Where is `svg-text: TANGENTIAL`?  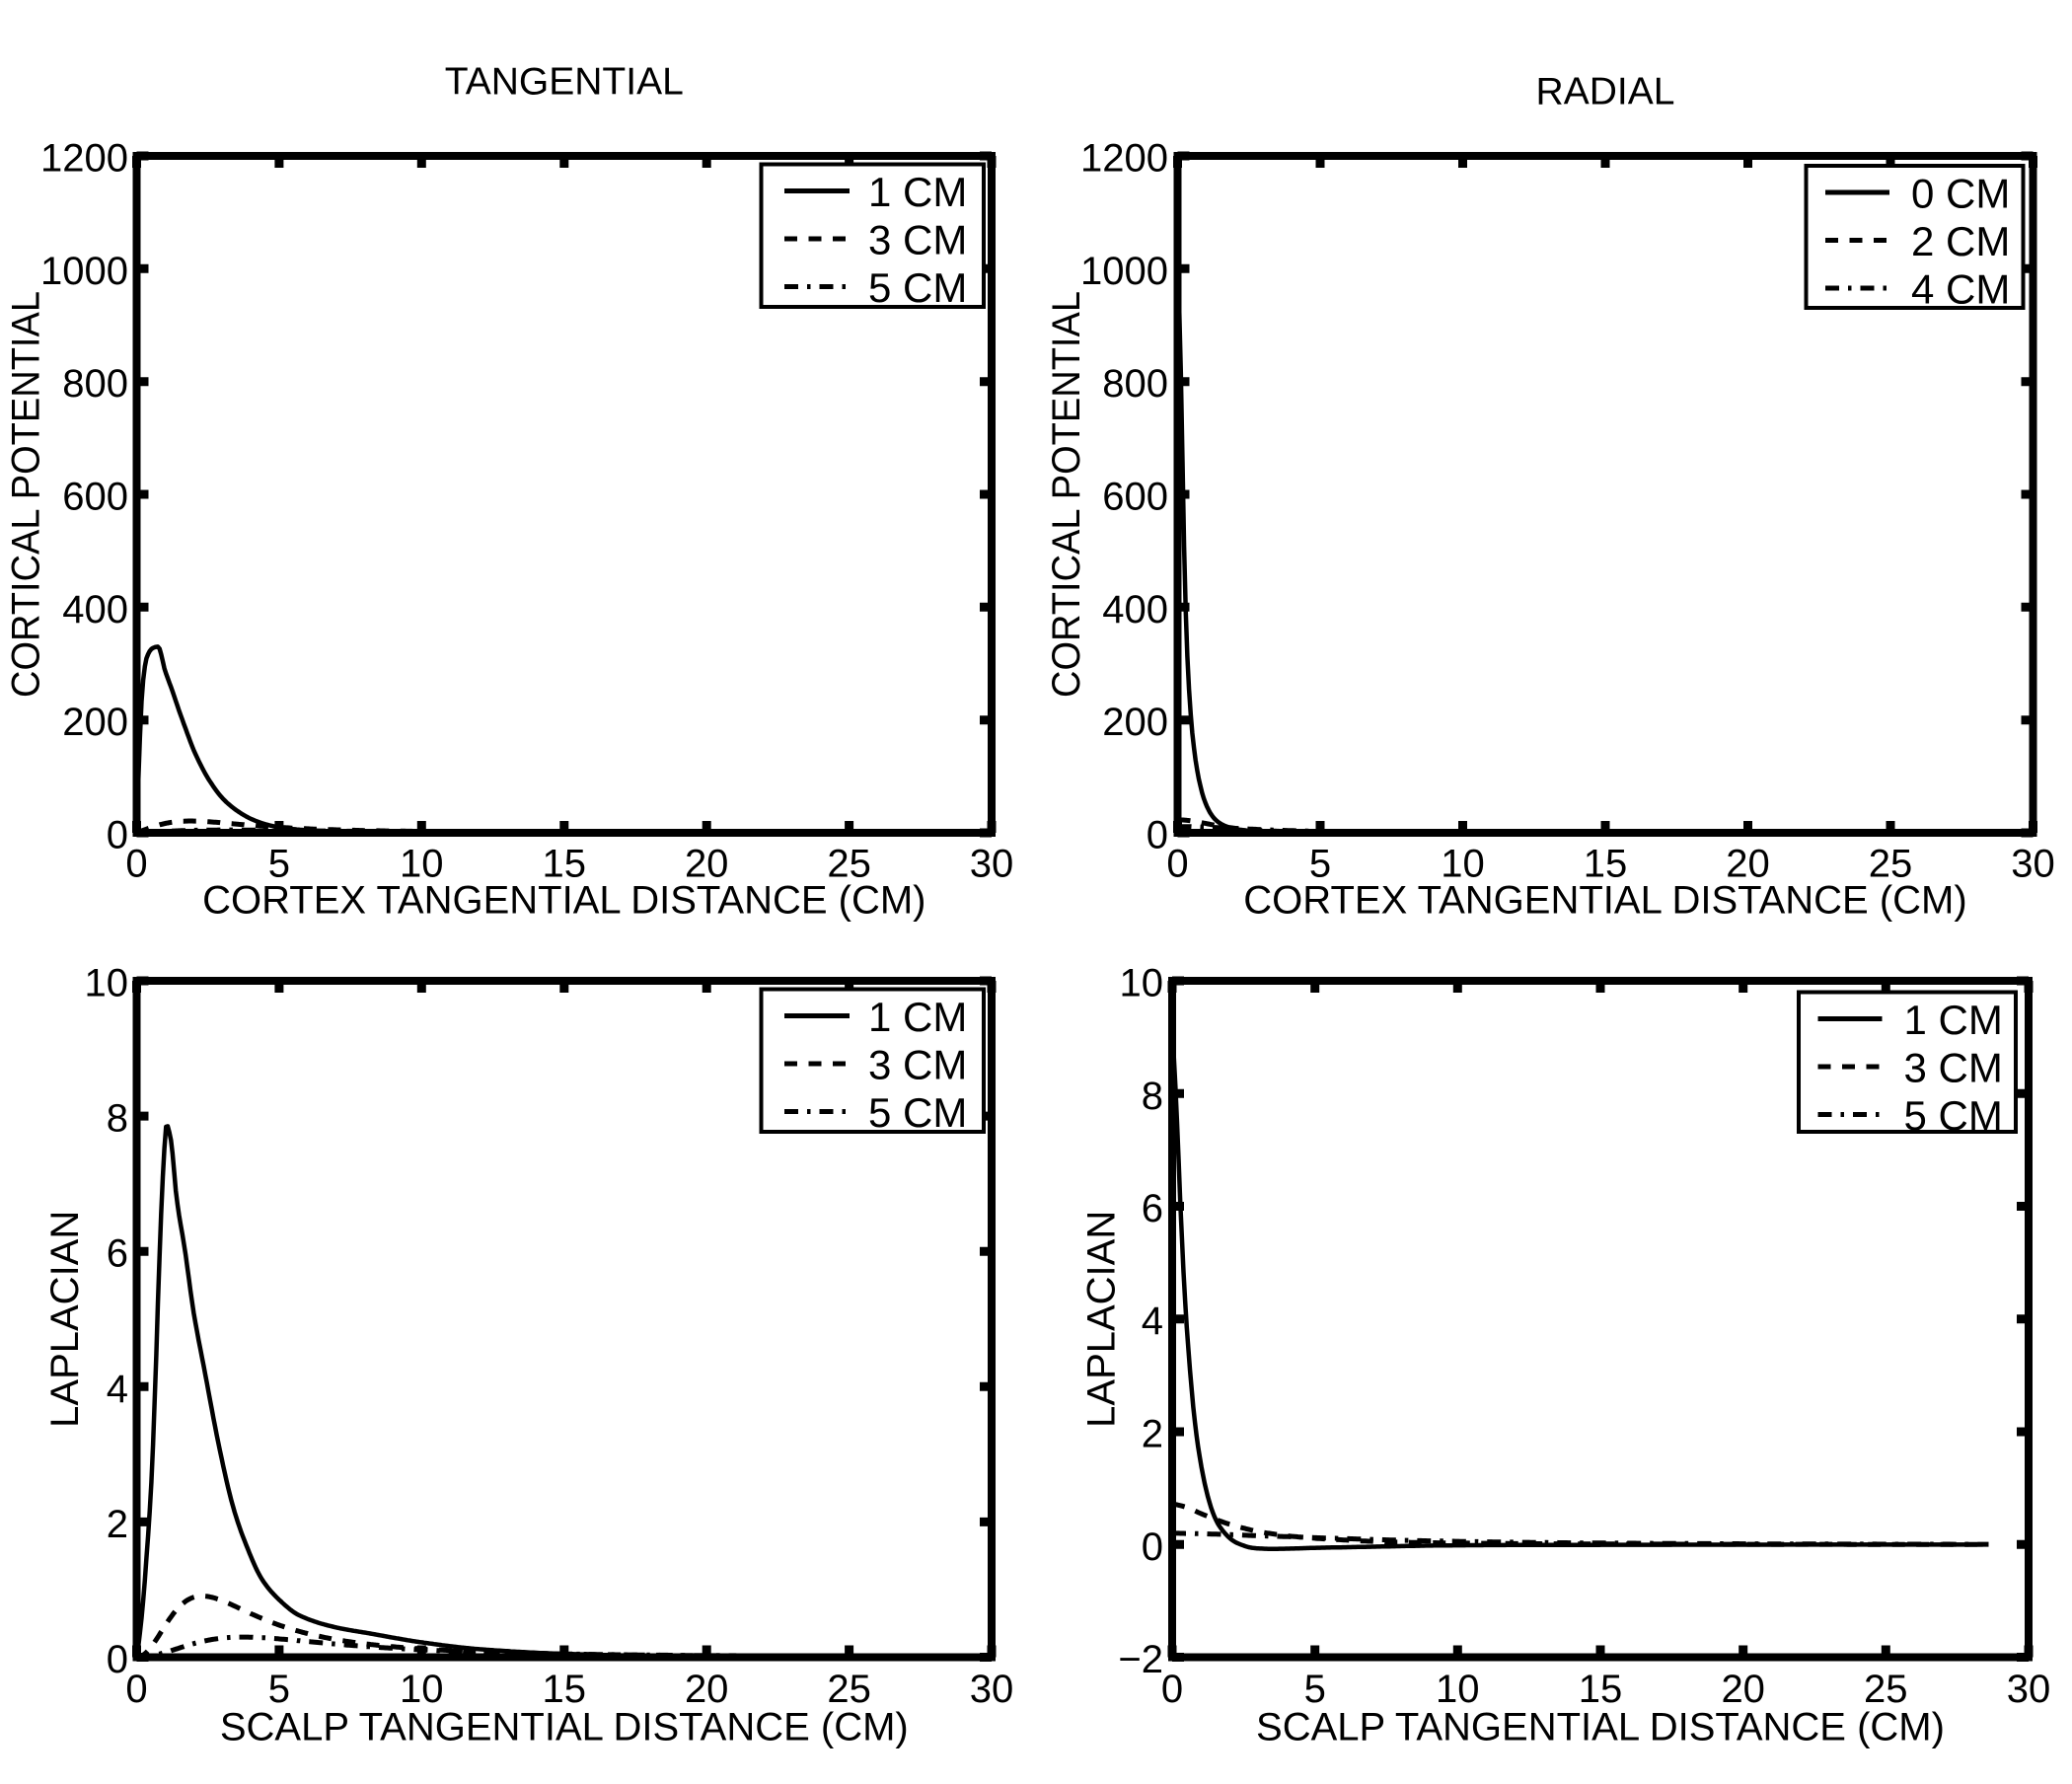 svg-text: TANGENTIAL is located at coordinates (565, 82).